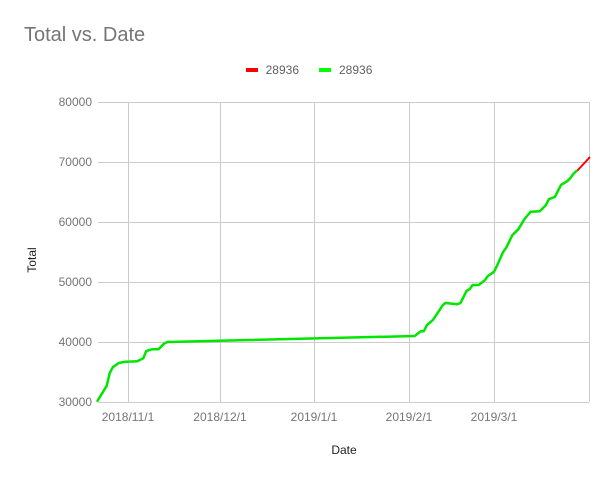 The height and width of the screenshot is (481, 614). Describe the element at coordinates (128, 417) in the screenshot. I see `xtick: 2018/11/1` at that location.